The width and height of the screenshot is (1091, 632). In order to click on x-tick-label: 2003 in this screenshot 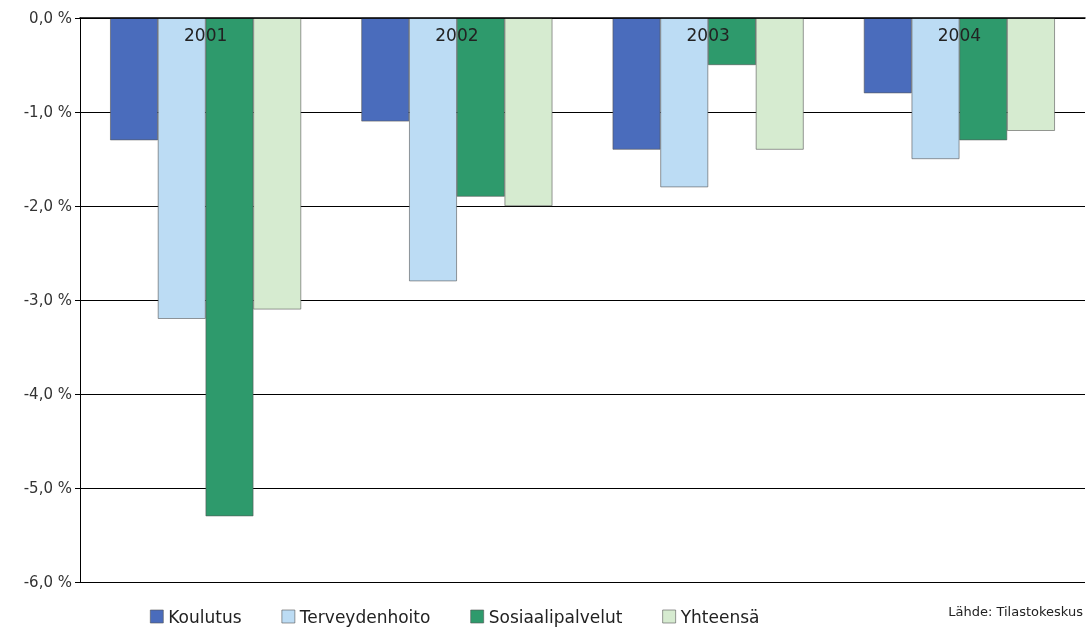, I will do `click(708, 34)`.